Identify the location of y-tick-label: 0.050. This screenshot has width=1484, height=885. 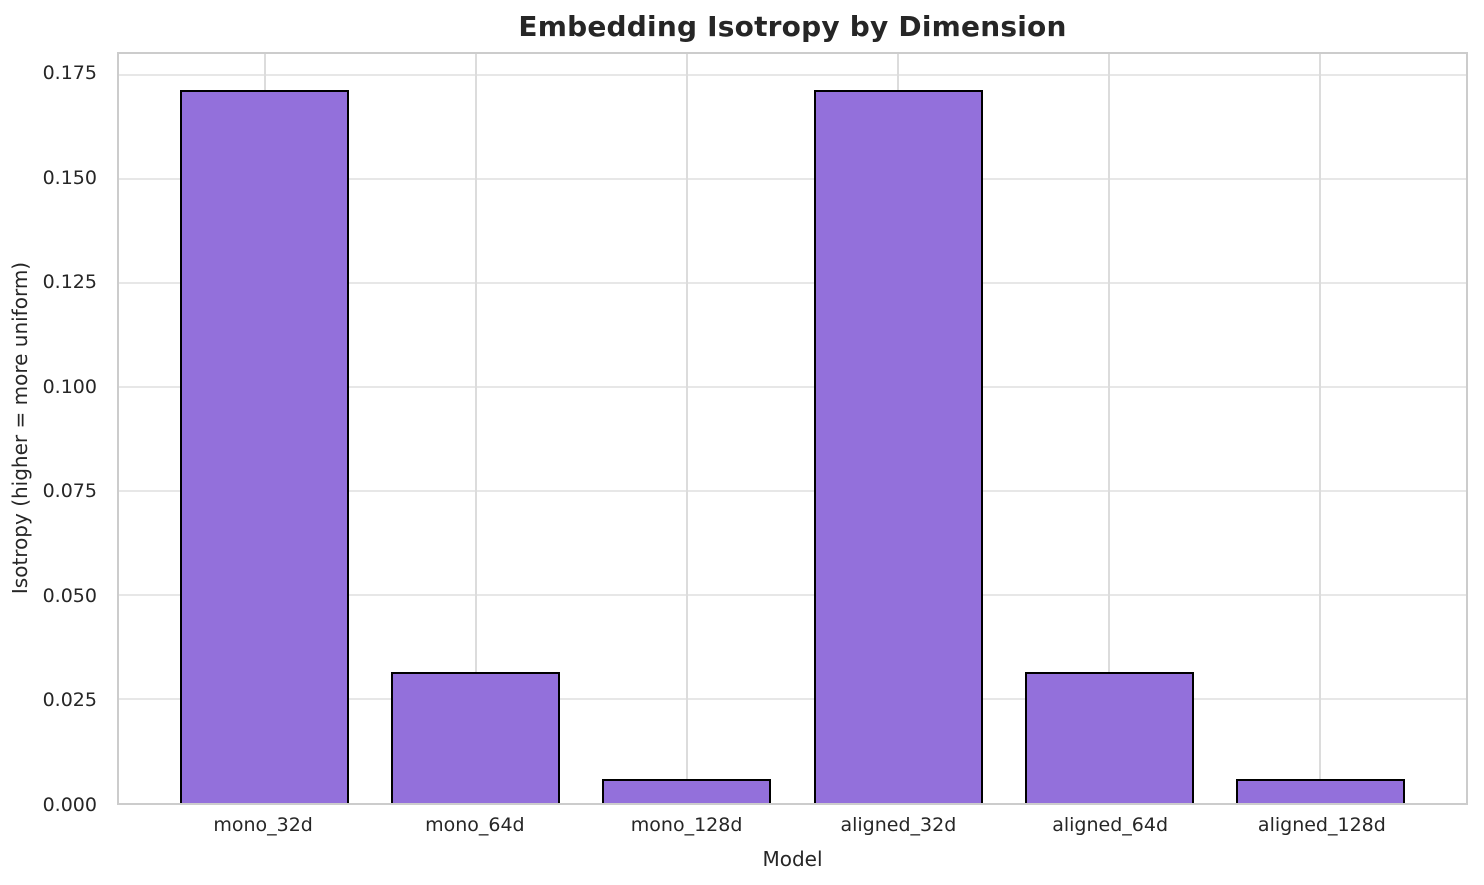
(69, 595).